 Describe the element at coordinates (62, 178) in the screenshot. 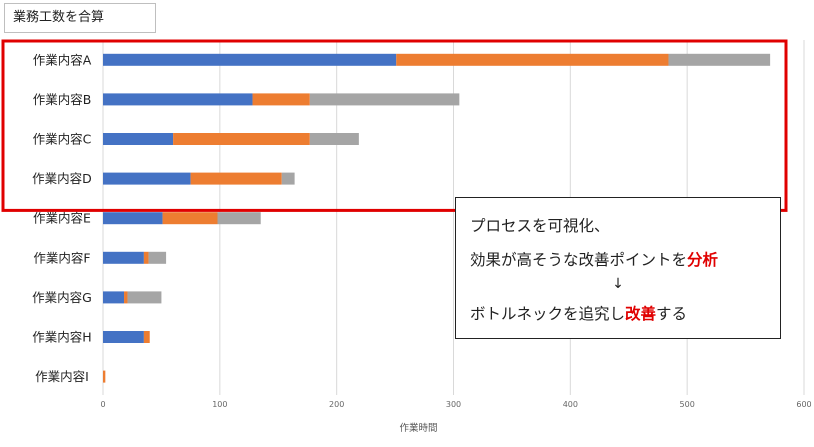

I see `category-label: 作業内容D` at that location.